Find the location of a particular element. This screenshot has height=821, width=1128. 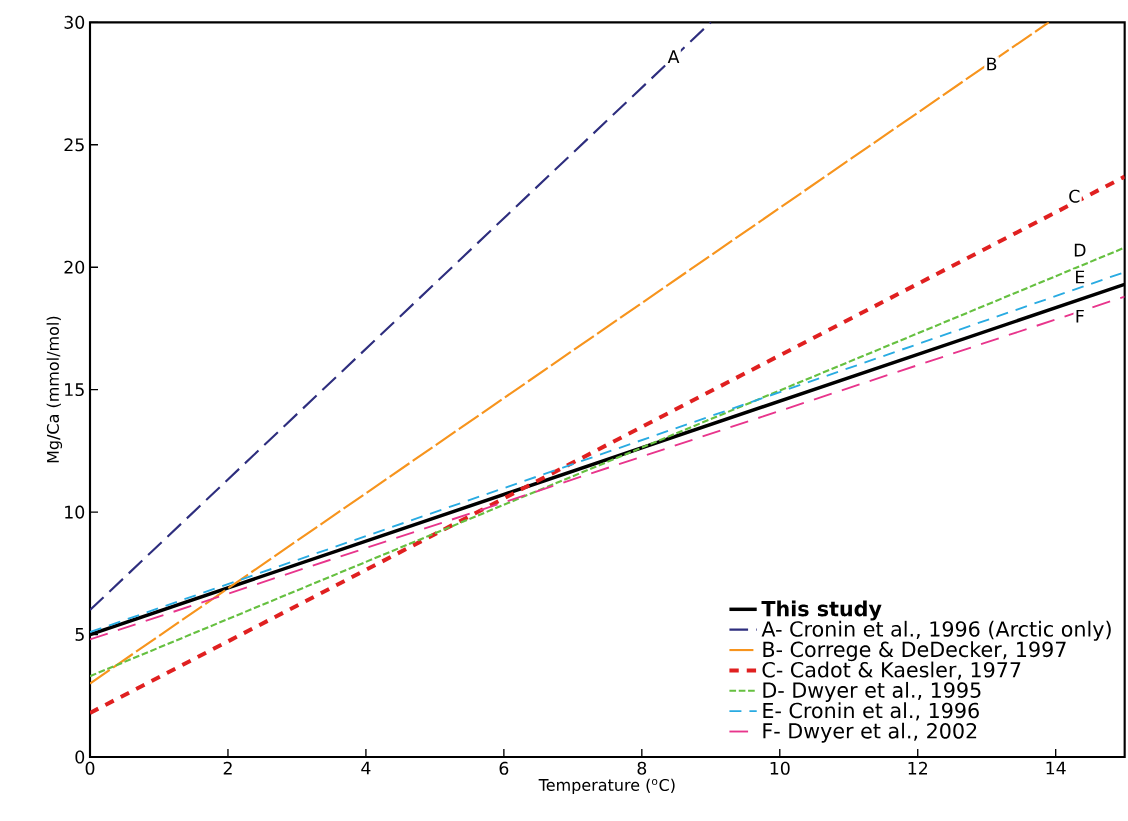

x-axis-title: Temperature ($^{o}$C) is located at coordinates (606, 786).